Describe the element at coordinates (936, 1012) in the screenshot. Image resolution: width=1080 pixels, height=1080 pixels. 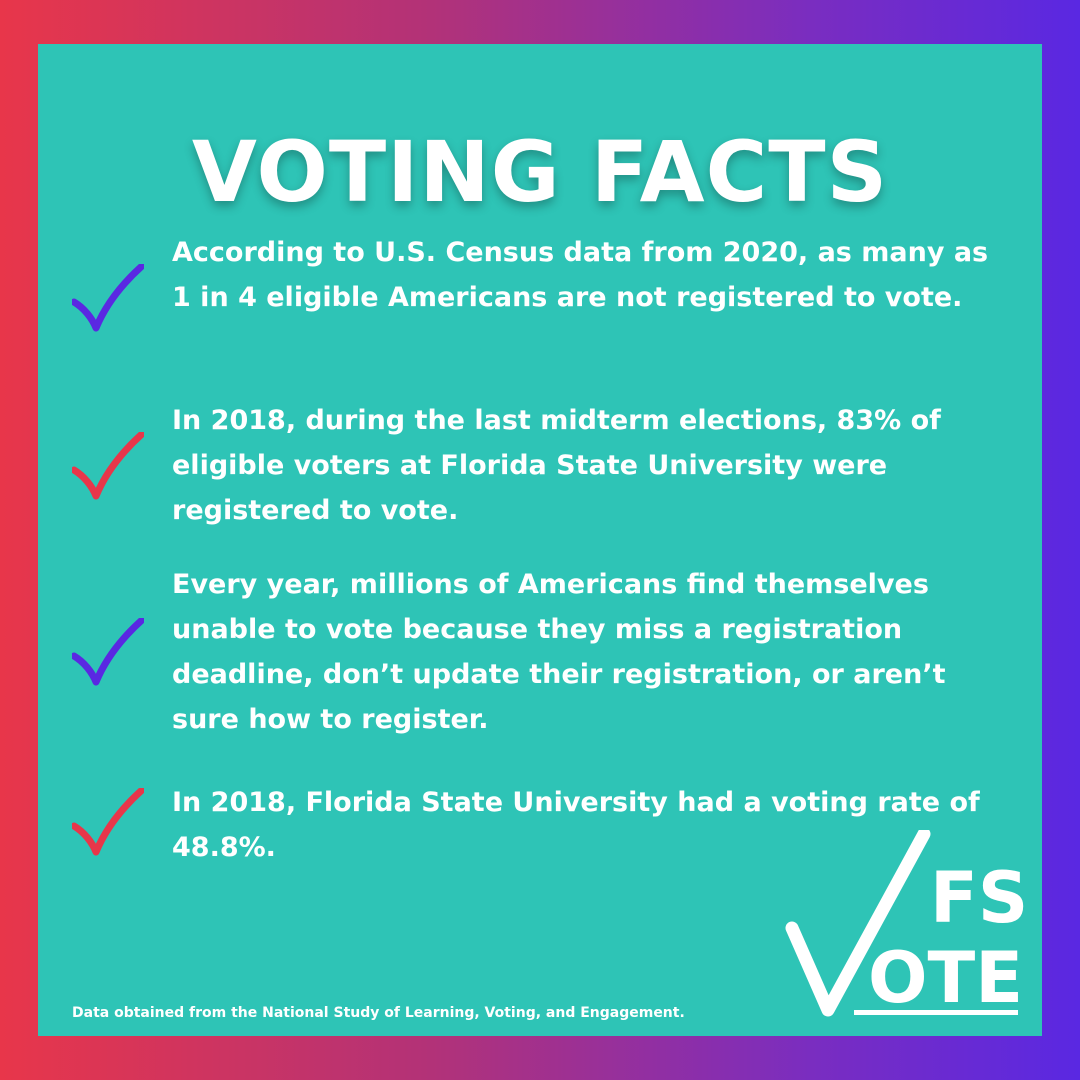
I see `logo-underline` at that location.